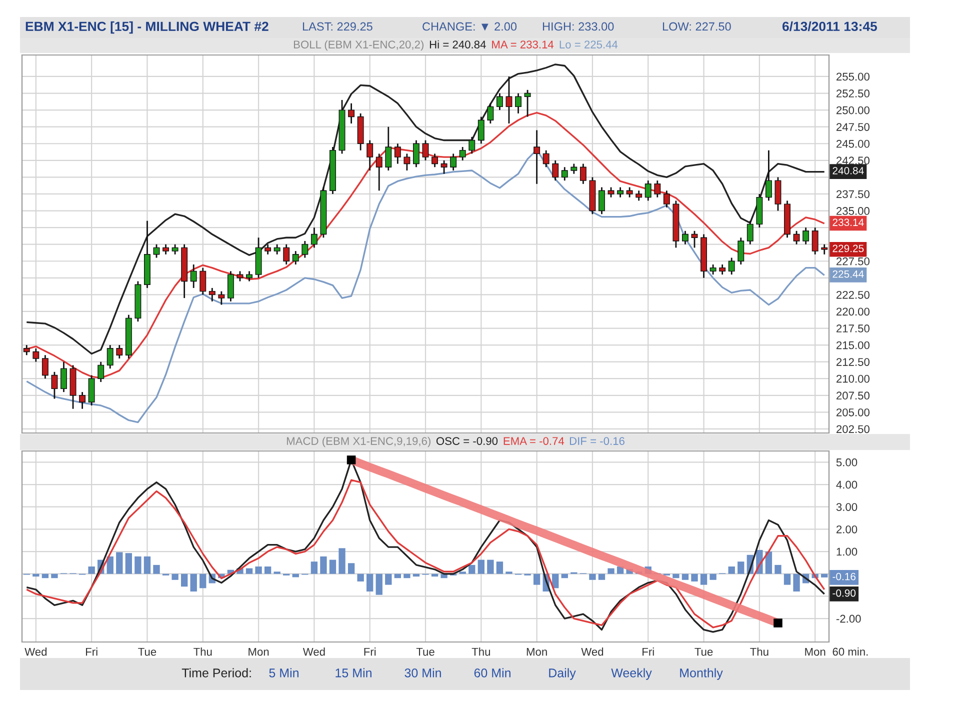 Image resolution: width=960 pixels, height=720 pixels. I want to click on y-tick-label: 5.00, so click(847, 462).